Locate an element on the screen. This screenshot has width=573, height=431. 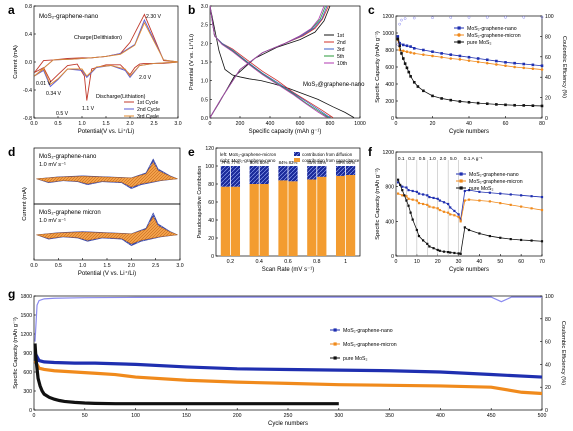
y-tick-label: 300 is located at coordinates (27, 392).